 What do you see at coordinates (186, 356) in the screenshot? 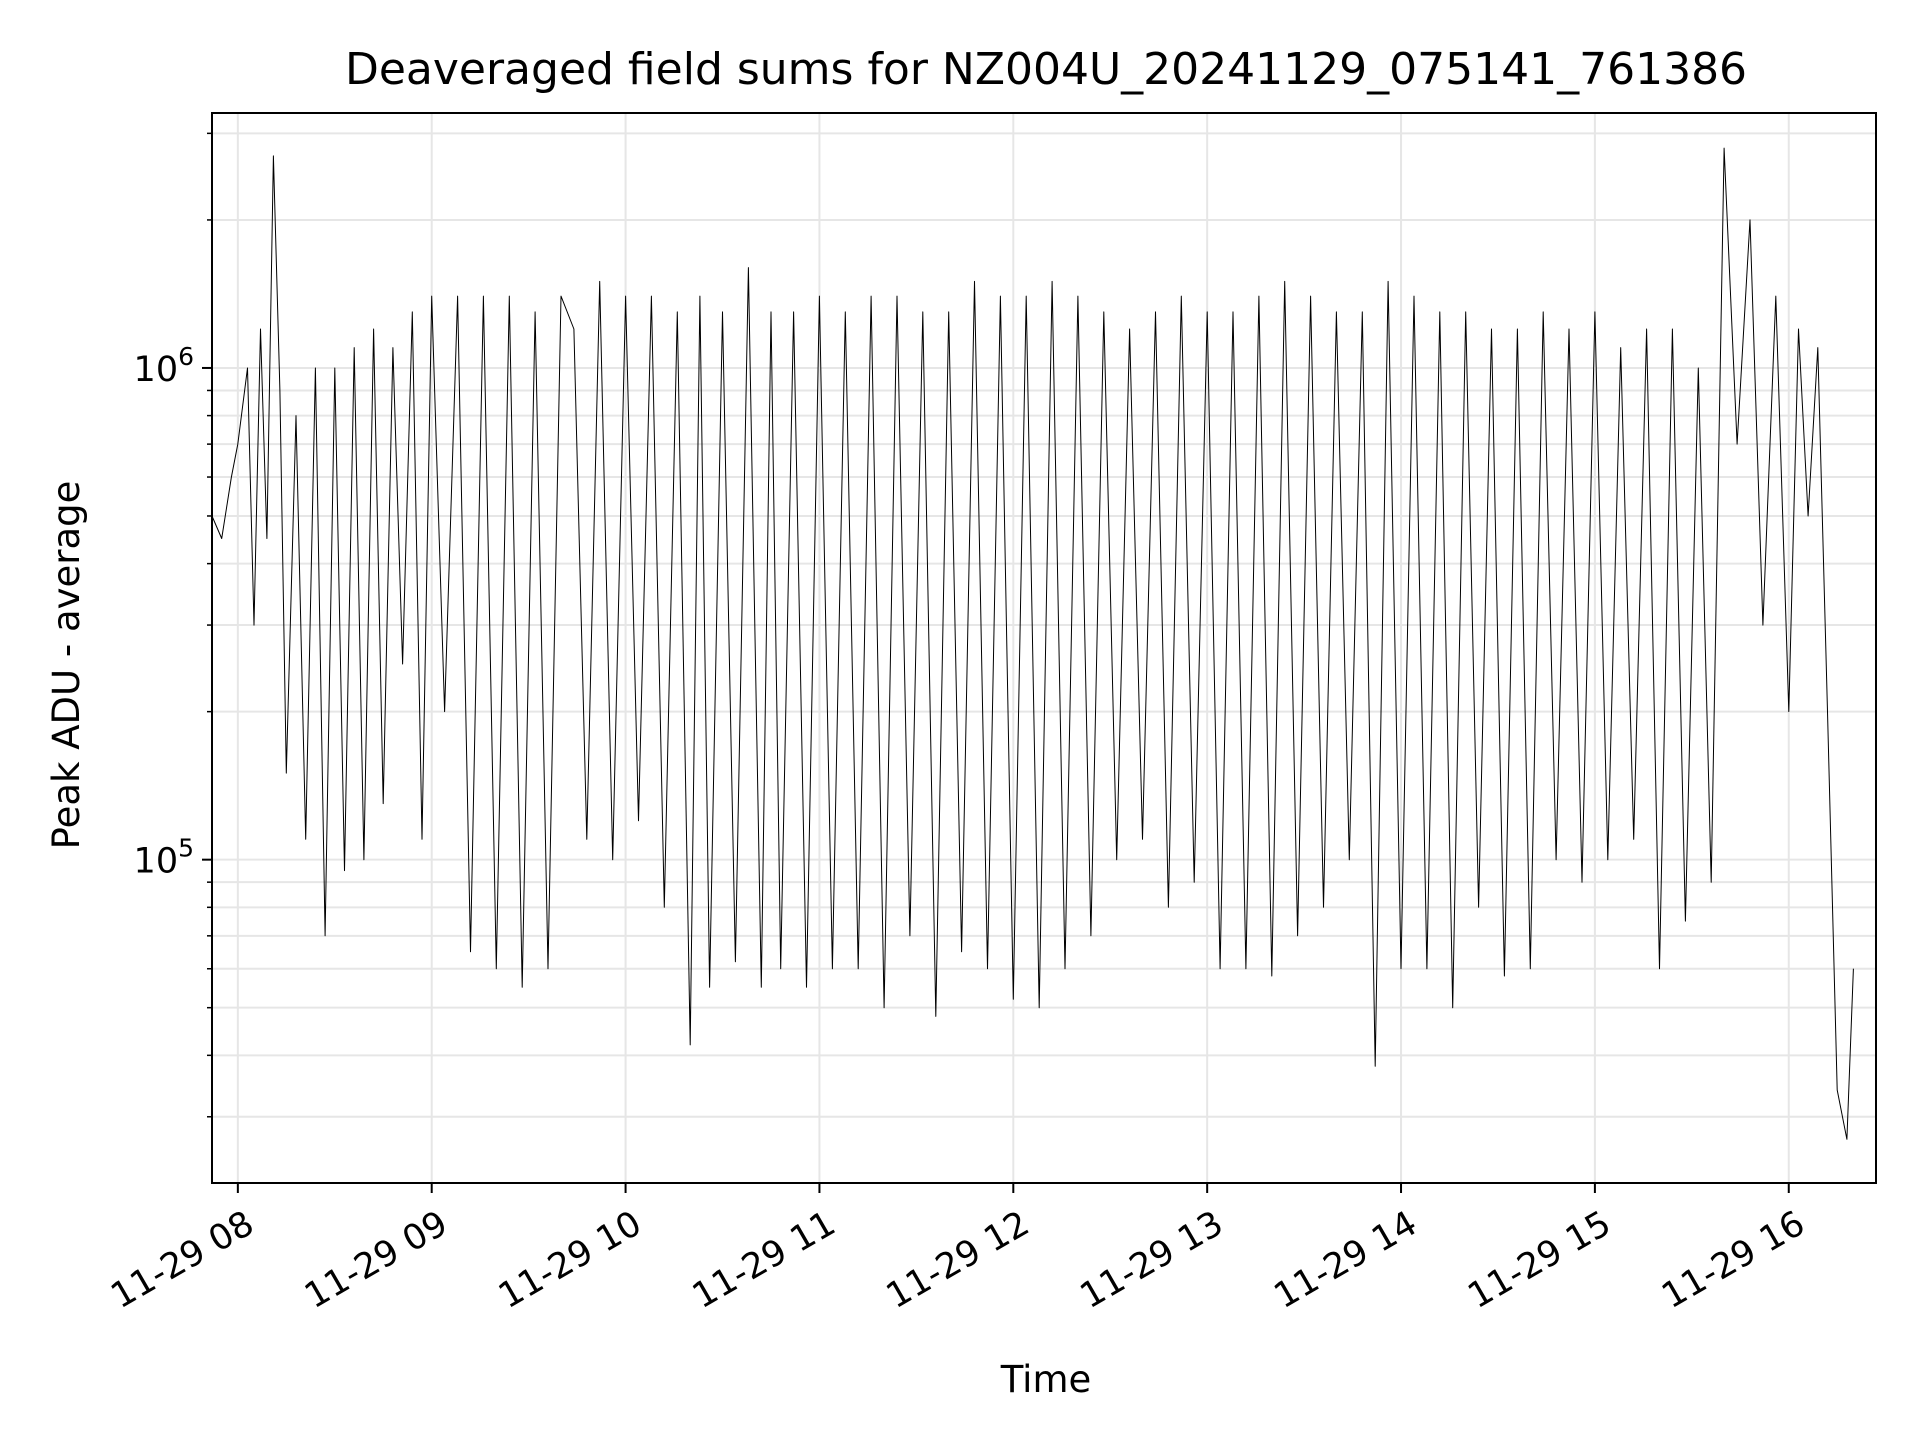
I see `y-tick-exponent: 6` at bounding box center [186, 356].